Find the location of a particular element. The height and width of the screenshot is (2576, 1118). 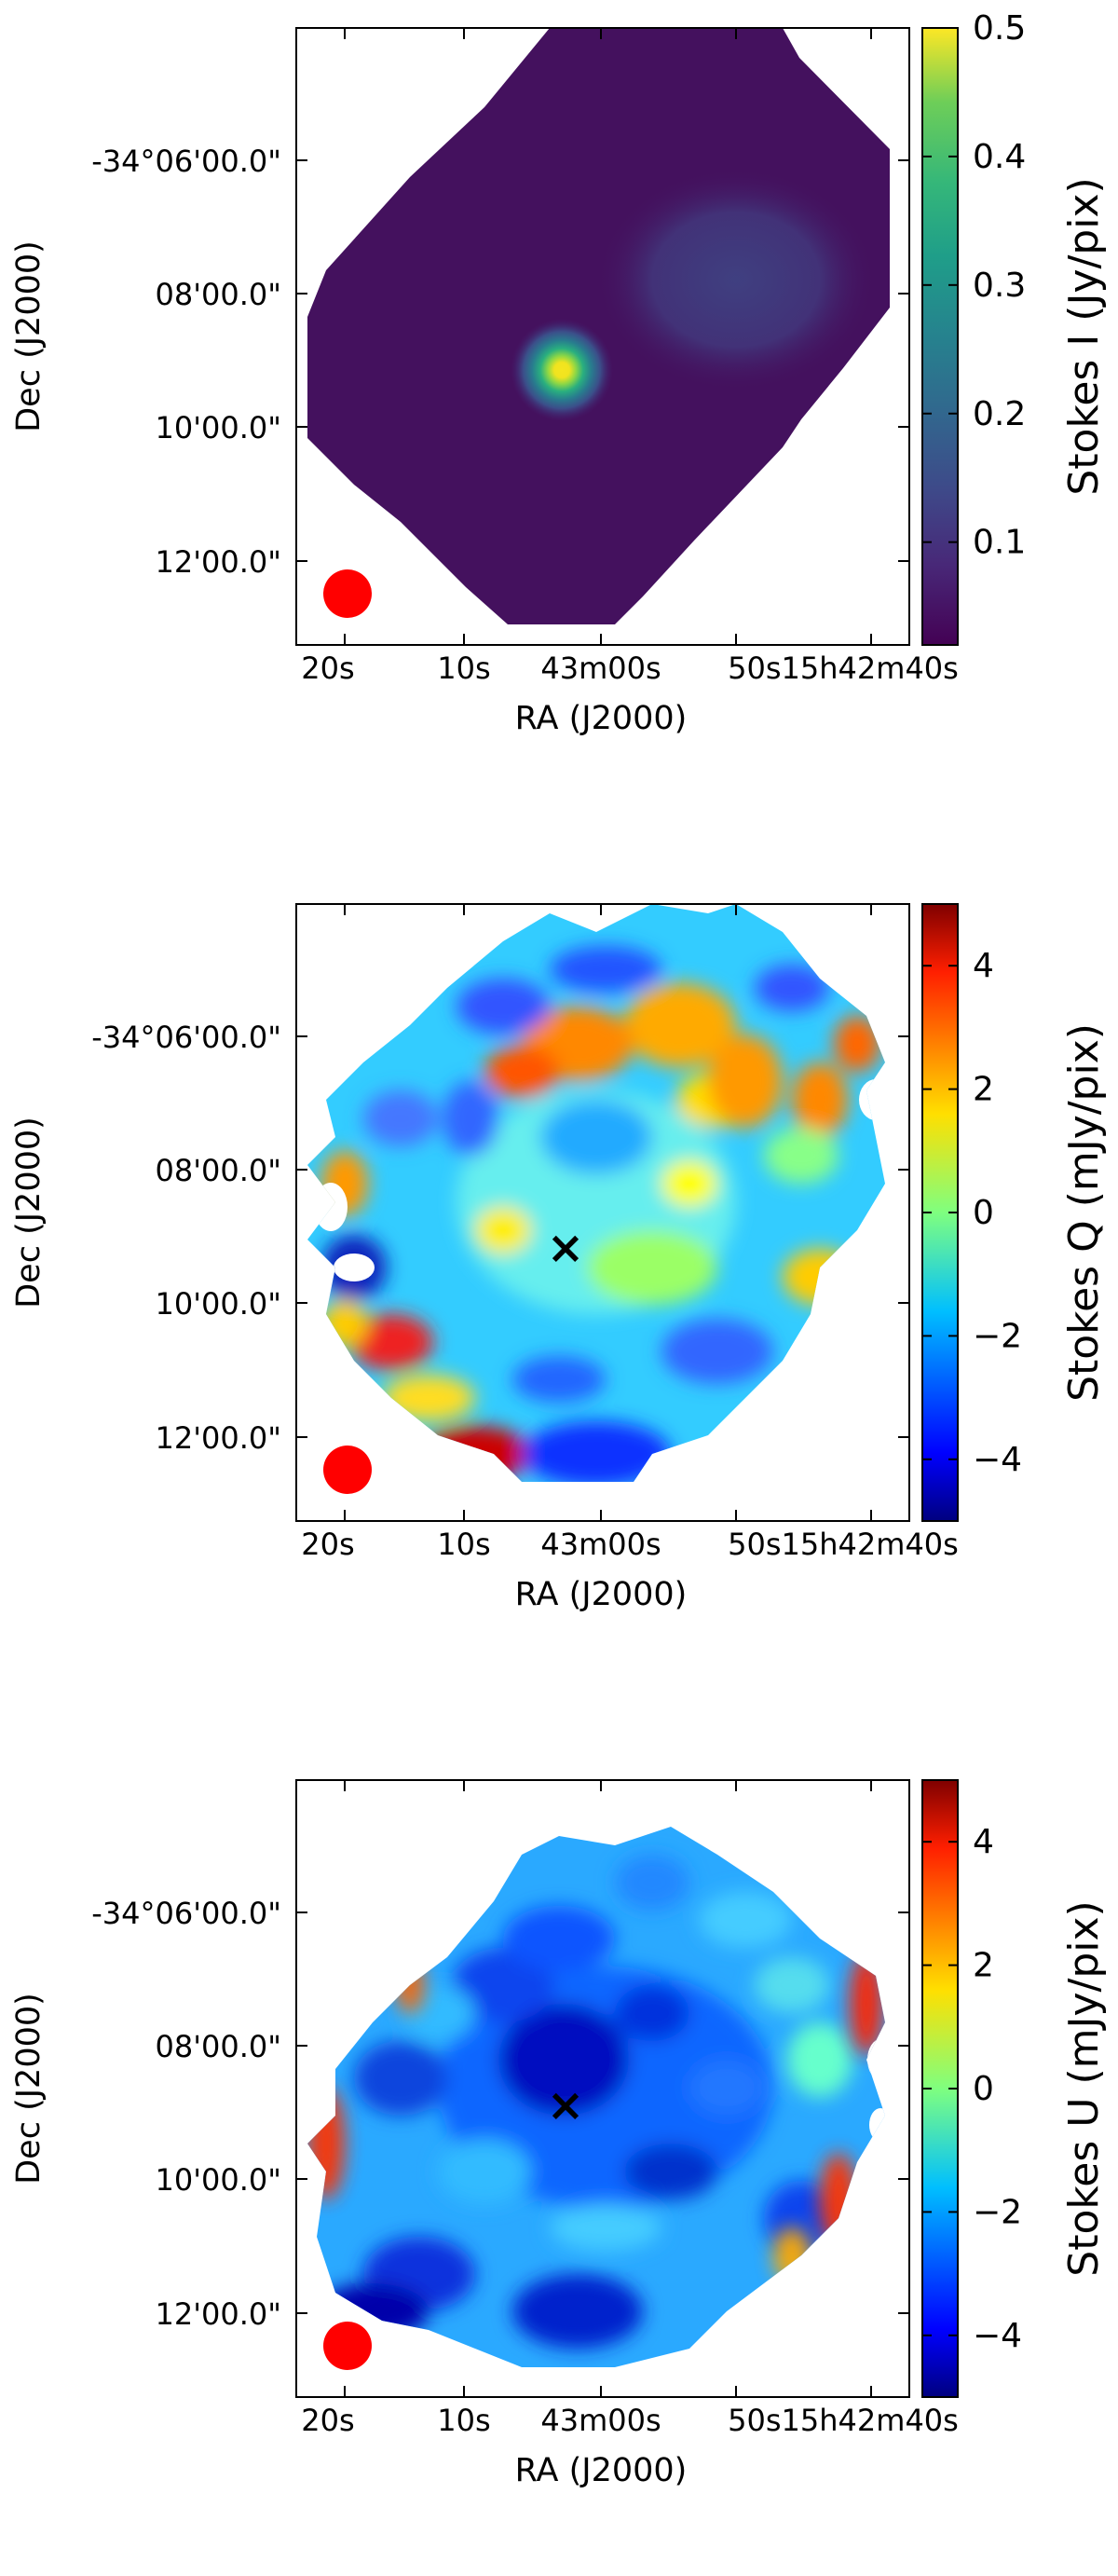

colorbar-tick-label: 0.1 is located at coordinates (999, 543).